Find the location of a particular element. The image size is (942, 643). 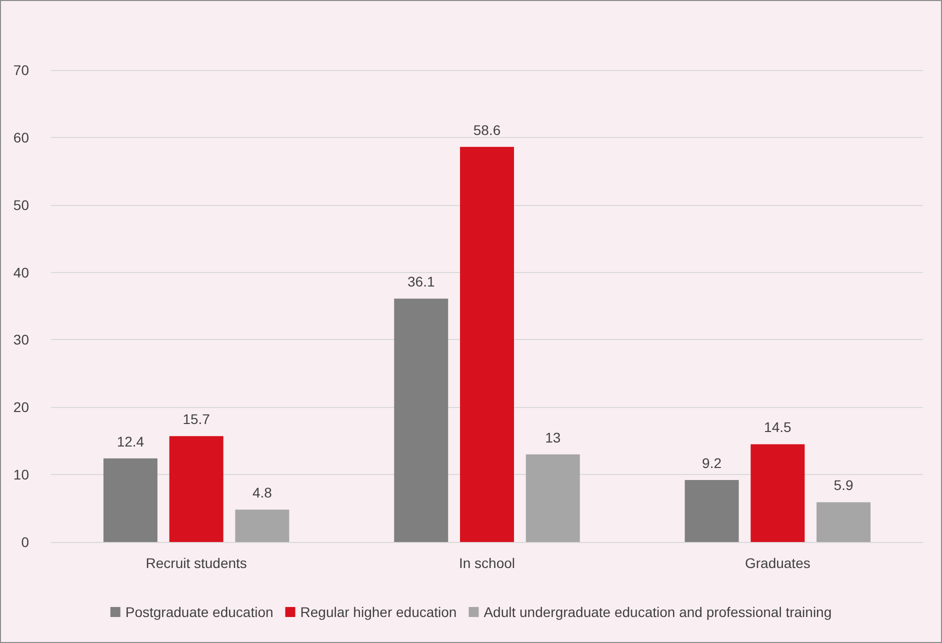

data-label: 58.6 is located at coordinates (487, 130).